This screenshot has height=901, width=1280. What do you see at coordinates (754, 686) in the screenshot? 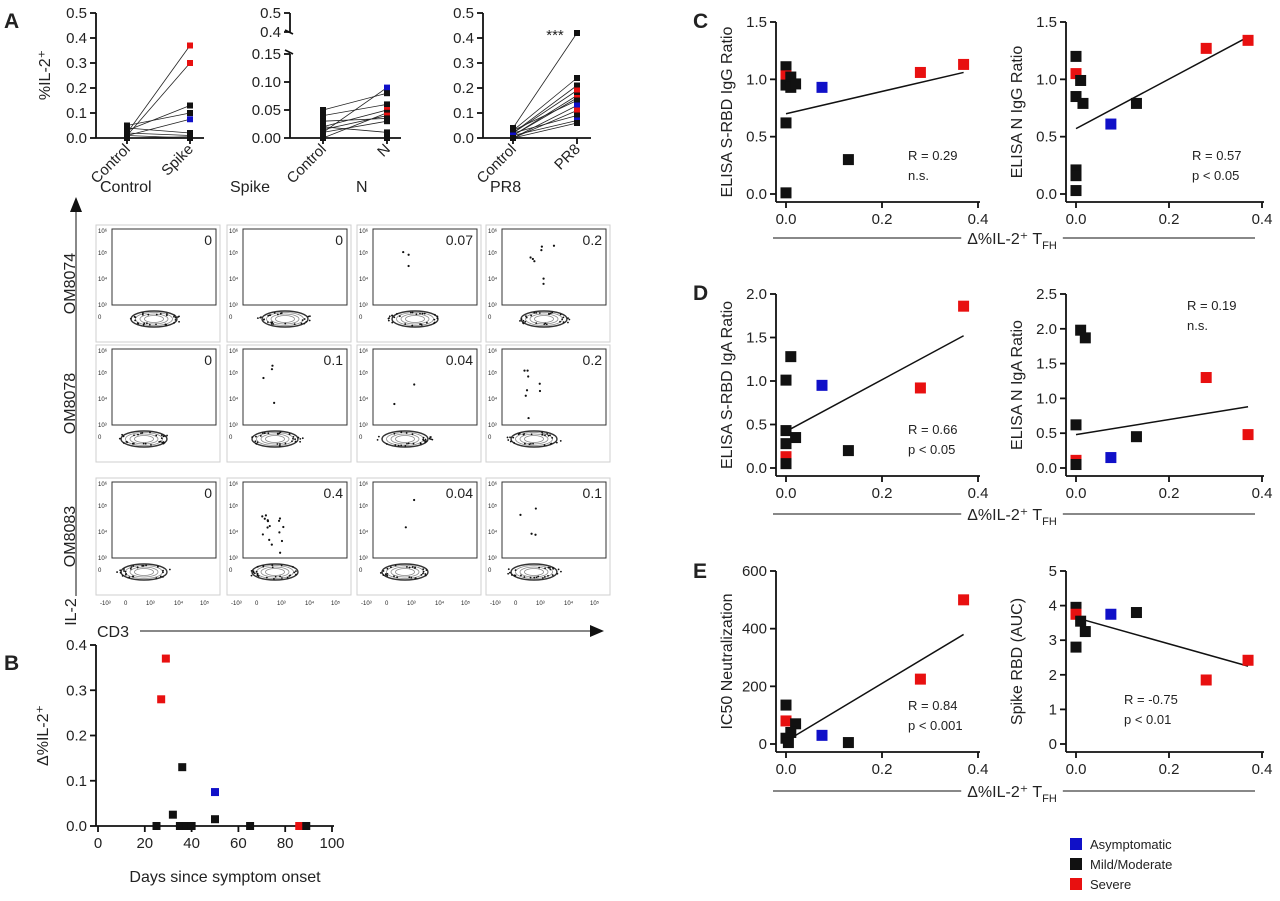
I see `y-tick-label: 200` at bounding box center [754, 686].